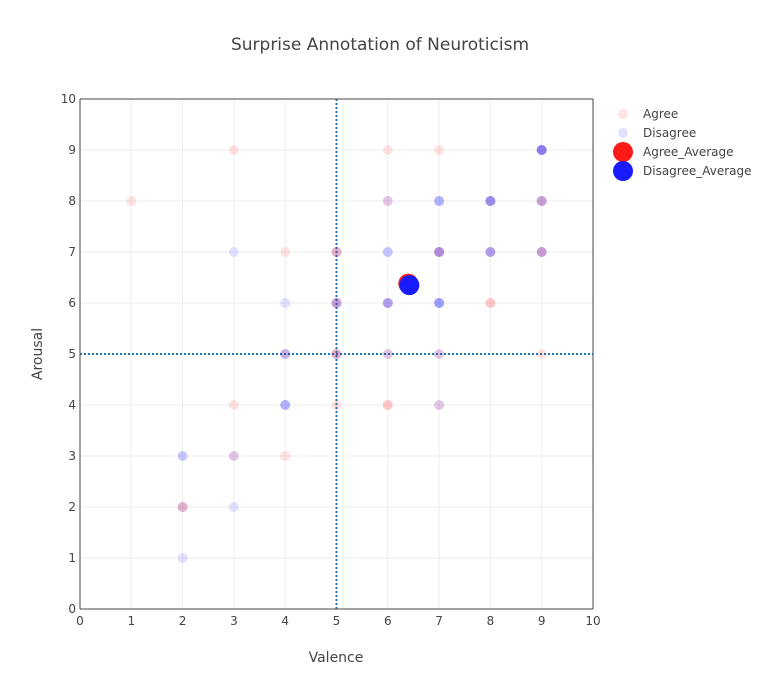 The height and width of the screenshot is (694, 760). I want to click on y-tick-label: 3, so click(72, 456).